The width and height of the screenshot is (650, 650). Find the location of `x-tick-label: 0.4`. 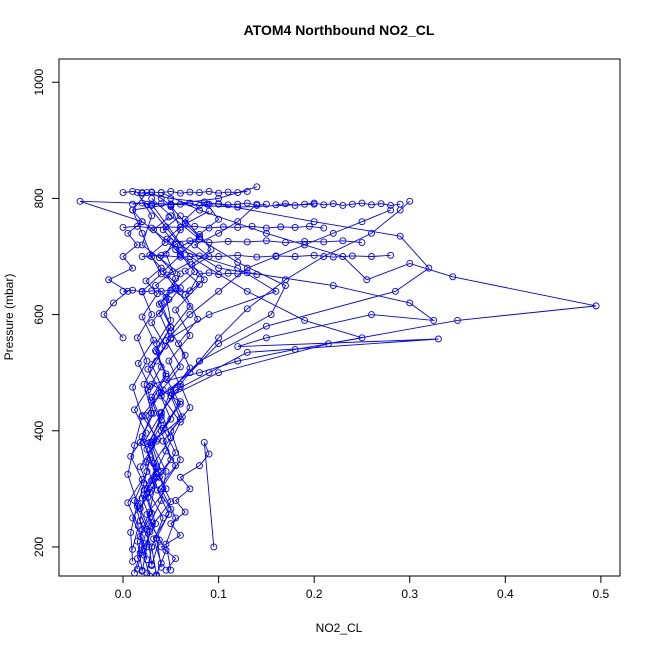

x-tick-label: 0.4 is located at coordinates (505, 594).